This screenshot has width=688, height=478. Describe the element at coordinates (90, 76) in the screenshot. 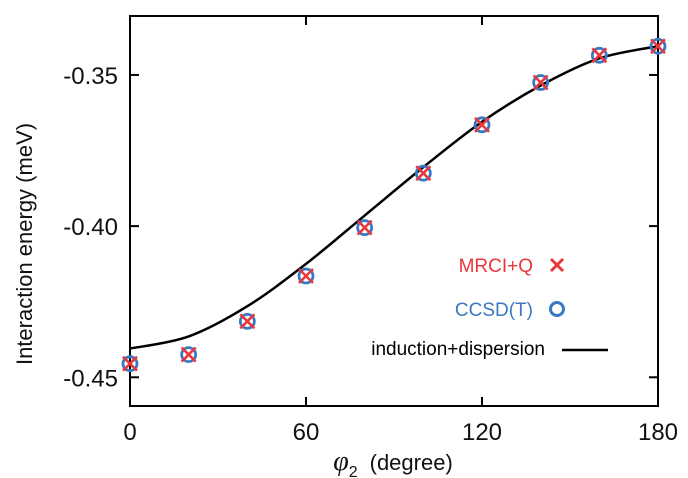

I see `y-tick-label: -0.35` at that location.